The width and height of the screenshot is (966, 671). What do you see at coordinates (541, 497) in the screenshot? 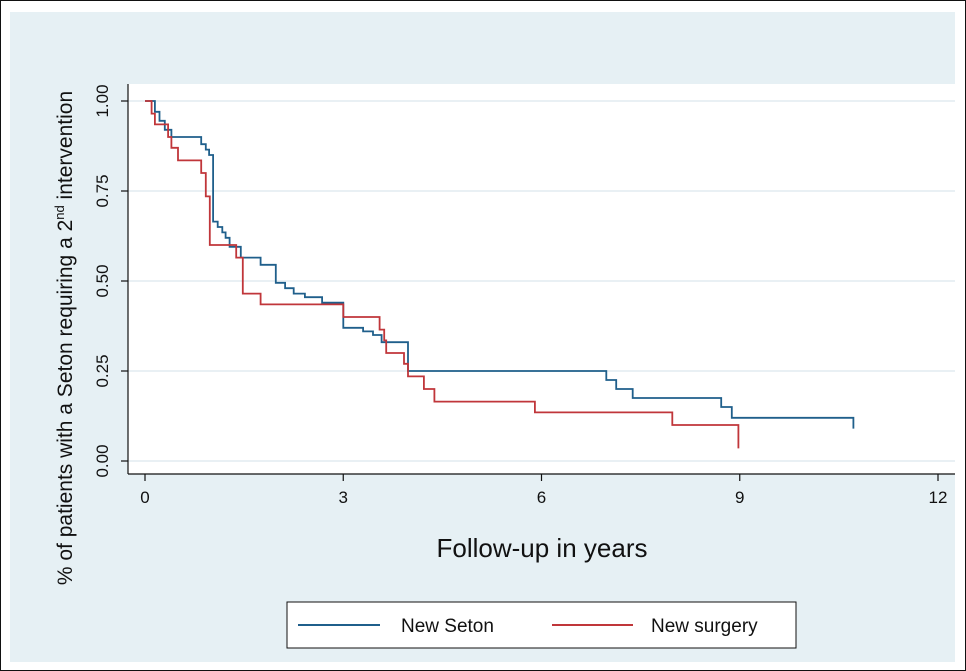
I see `x-tick-label-2: 6` at bounding box center [541, 497].